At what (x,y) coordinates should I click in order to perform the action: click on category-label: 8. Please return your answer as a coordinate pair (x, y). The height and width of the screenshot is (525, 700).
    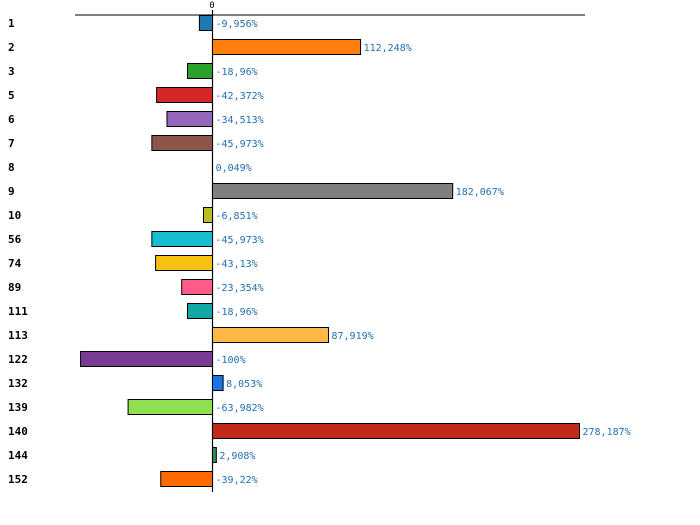
    Looking at the image, I should click on (11, 167).